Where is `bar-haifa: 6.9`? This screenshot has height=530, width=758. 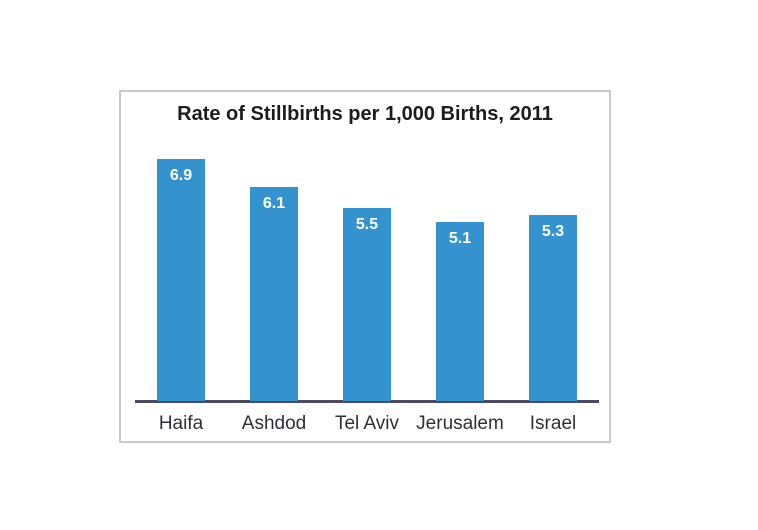 bar-haifa: 6.9 is located at coordinates (181, 280).